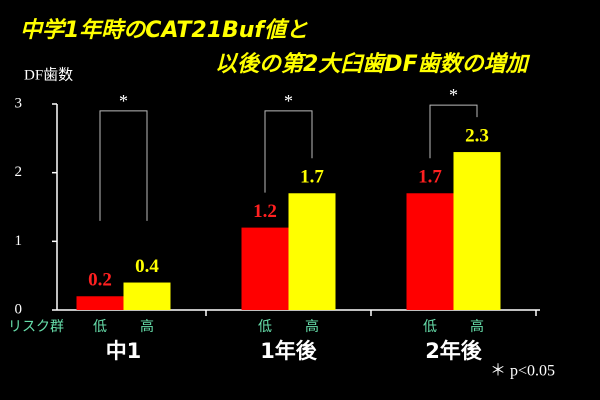  Describe the element at coordinates (522, 371) in the screenshot. I see `footnote: ＊ p<0.05` at that location.